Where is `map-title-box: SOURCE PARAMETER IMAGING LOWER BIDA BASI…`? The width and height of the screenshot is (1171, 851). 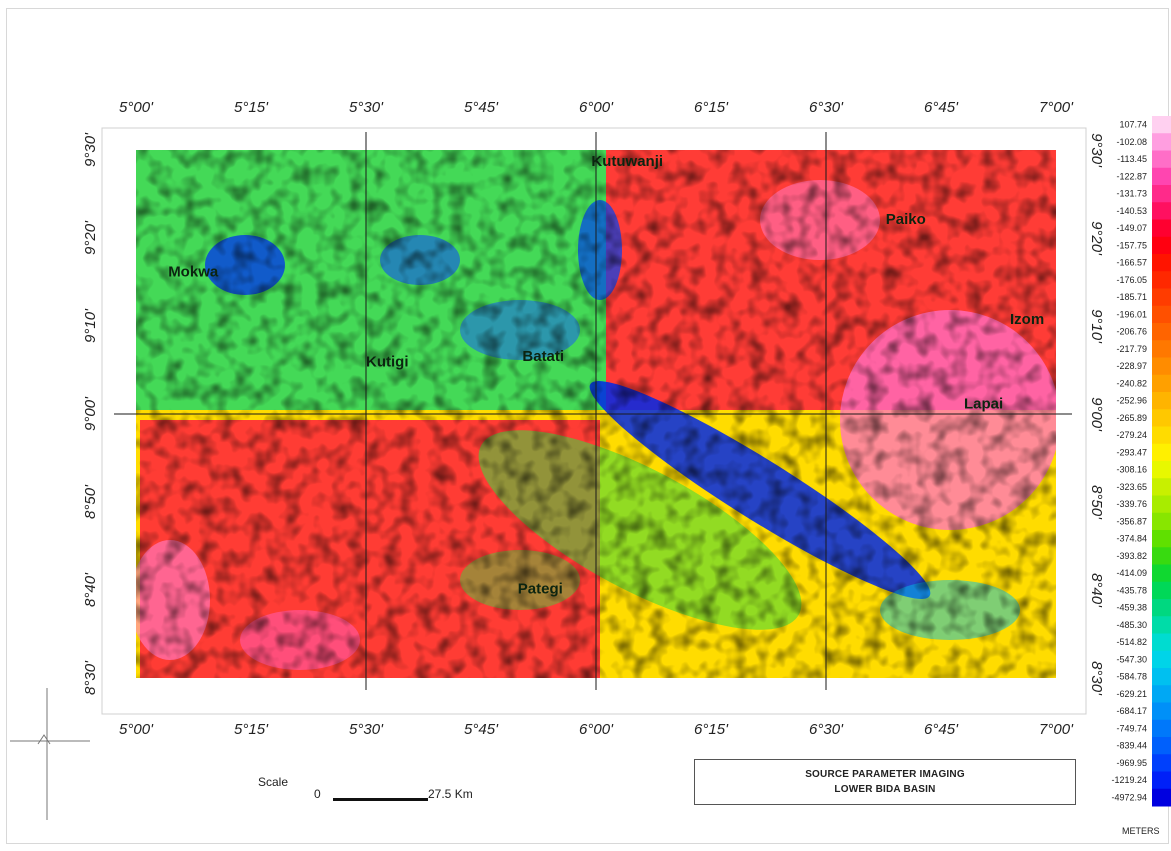 map-title-box: SOURCE PARAMETER IMAGING LOWER BIDA BASI… is located at coordinates (885, 782).